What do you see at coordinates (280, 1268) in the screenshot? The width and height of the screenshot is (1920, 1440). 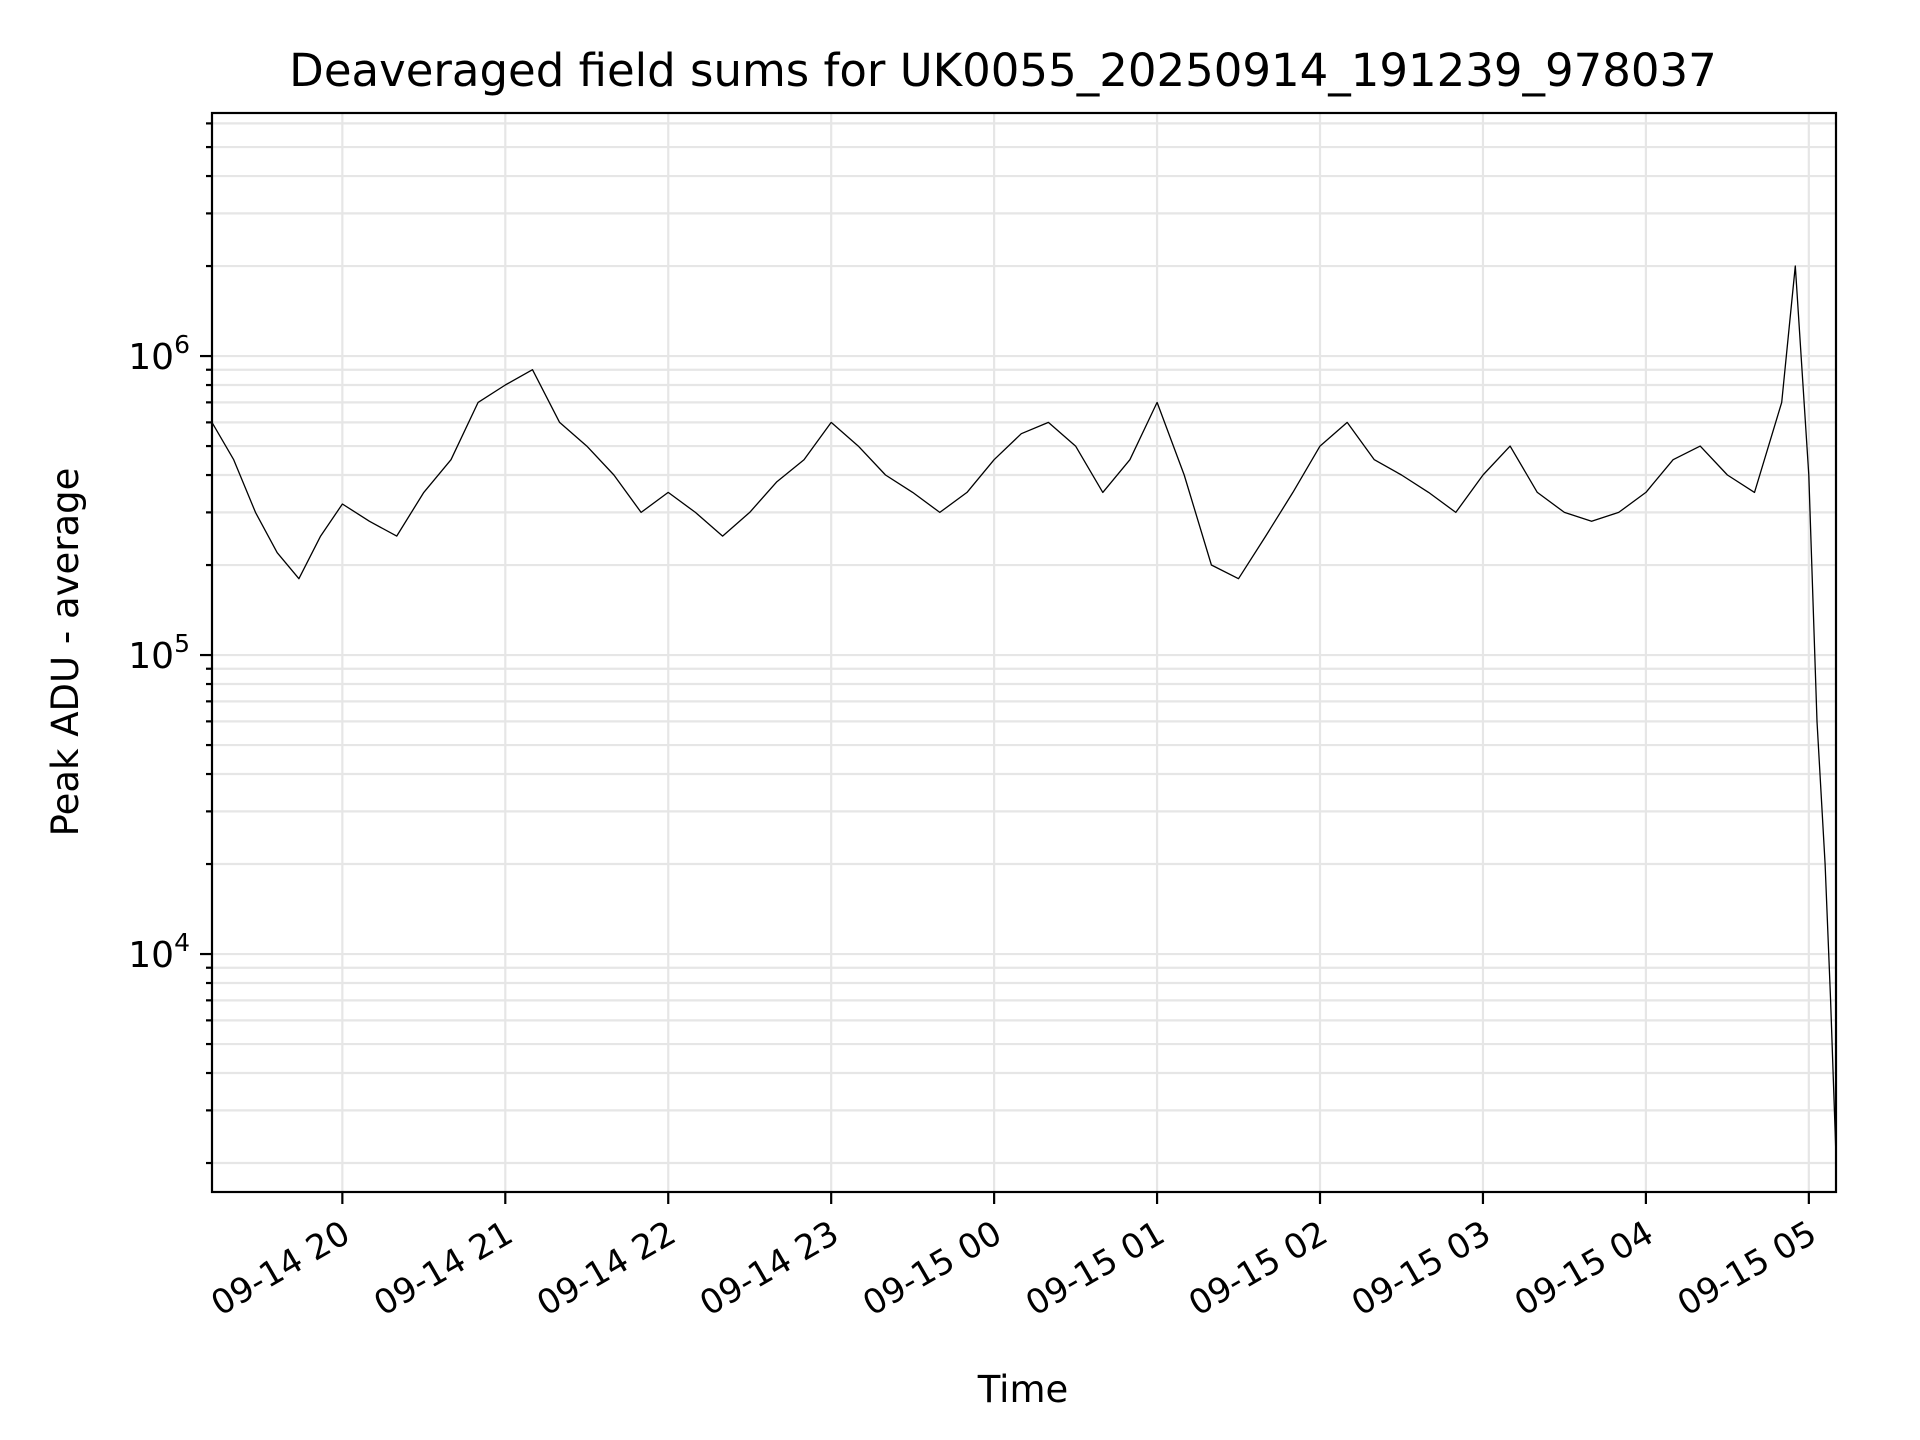 I see `x-tick-label: 09-14 20` at bounding box center [280, 1268].